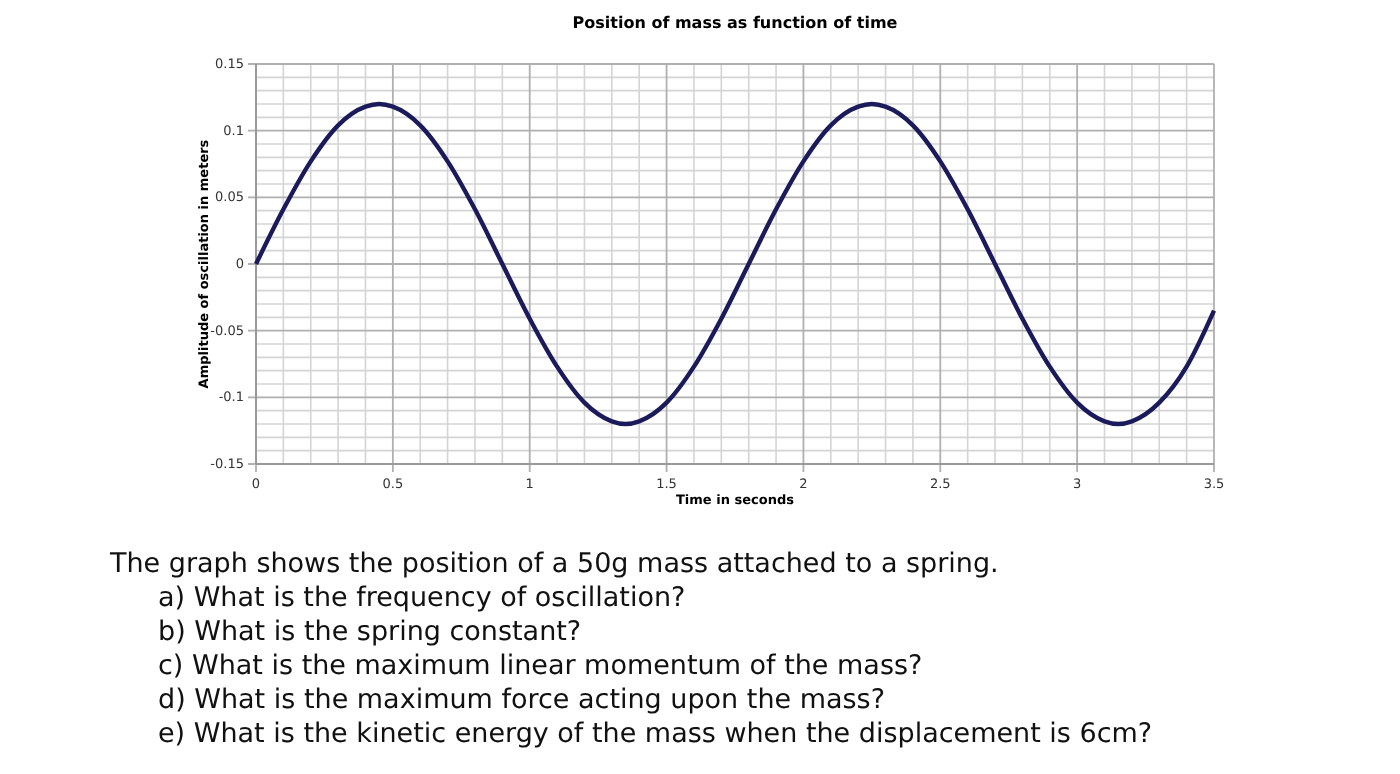  What do you see at coordinates (422, 598) in the screenshot?
I see `text: a) What is the frequency of oscillation?` at bounding box center [422, 598].